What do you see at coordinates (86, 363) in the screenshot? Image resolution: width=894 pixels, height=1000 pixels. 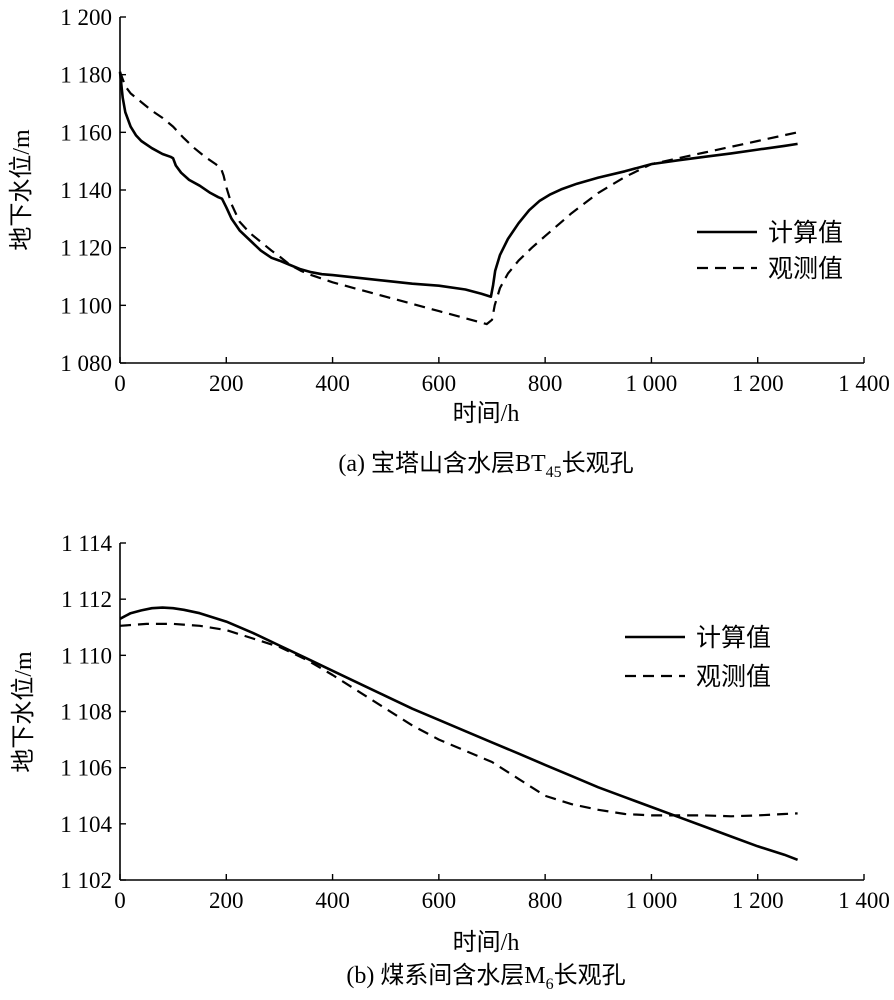 I see `y-tick-label: 1 080` at bounding box center [86, 363].